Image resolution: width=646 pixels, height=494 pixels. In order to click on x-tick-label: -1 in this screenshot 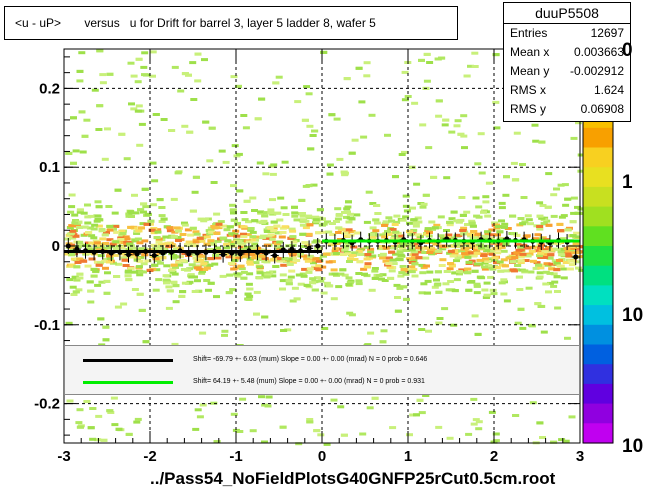, I will do `click(235, 456)`.